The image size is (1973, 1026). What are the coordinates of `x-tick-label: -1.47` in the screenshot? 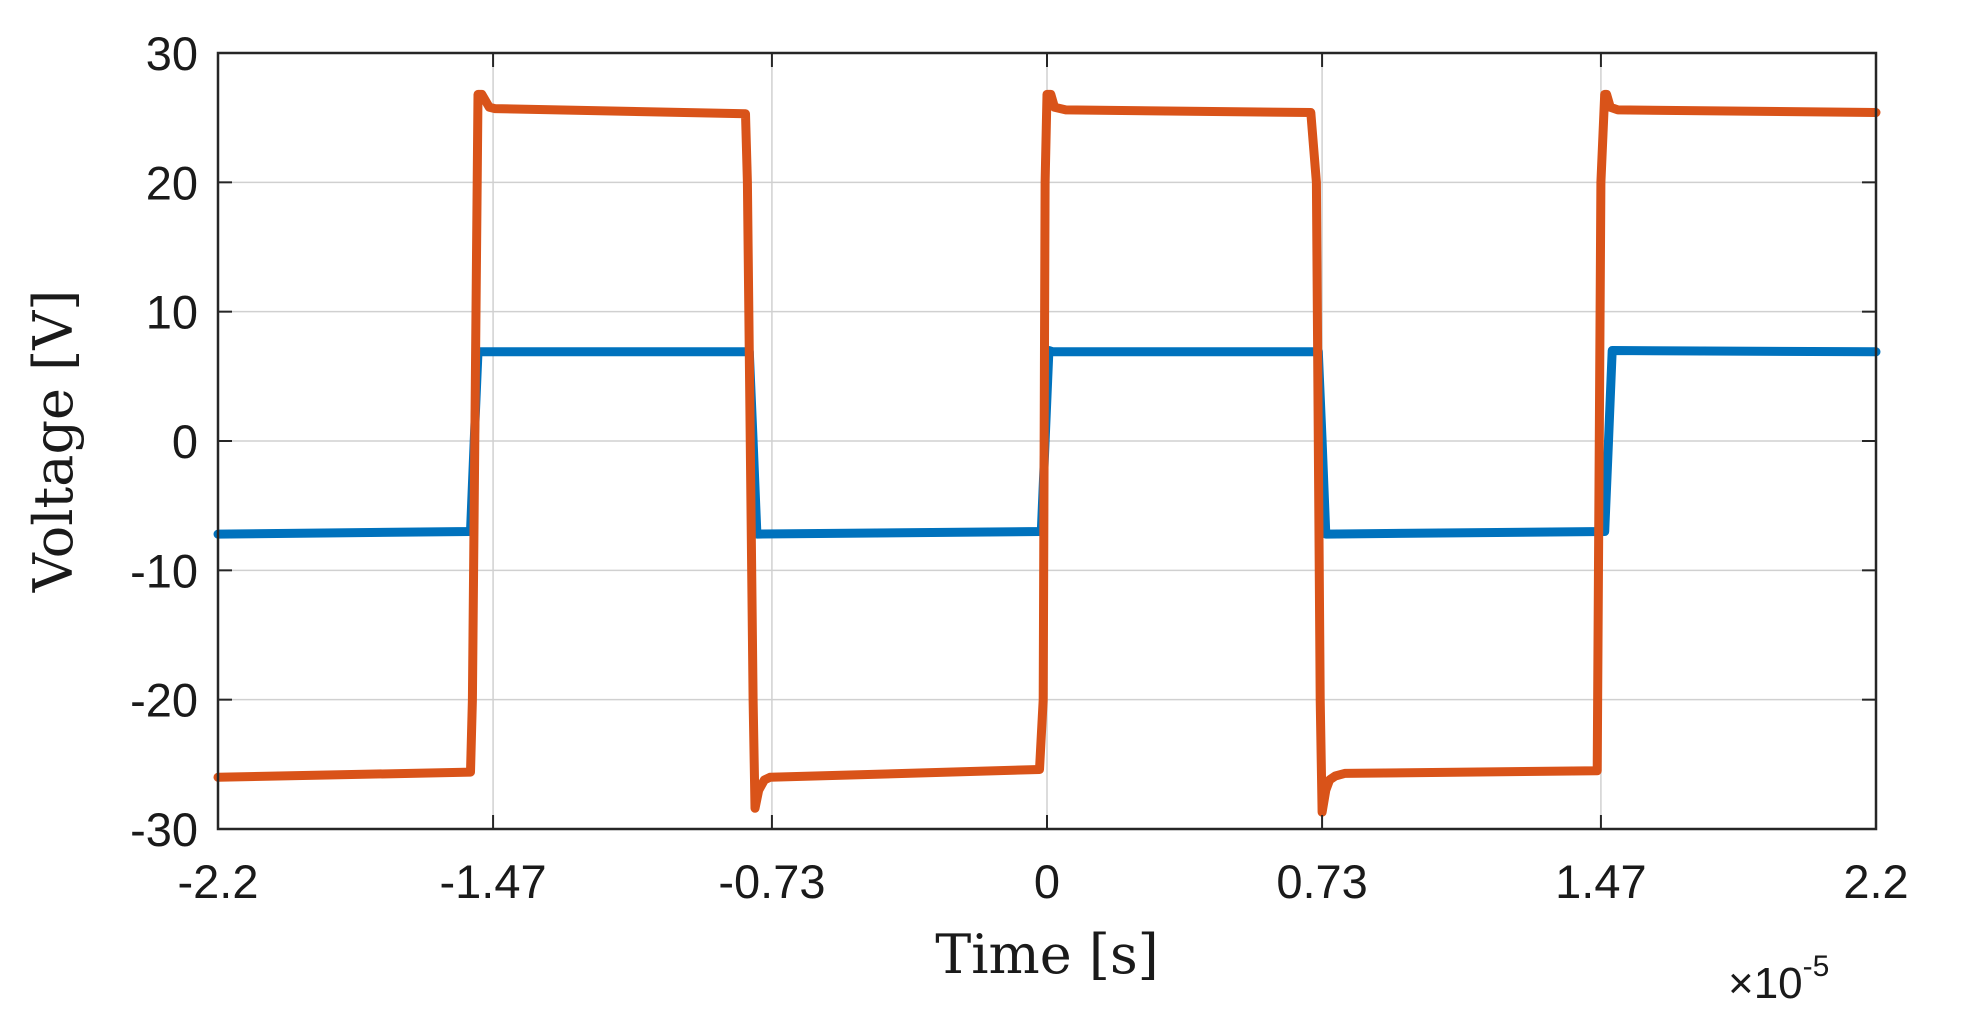 It's located at (493, 881).